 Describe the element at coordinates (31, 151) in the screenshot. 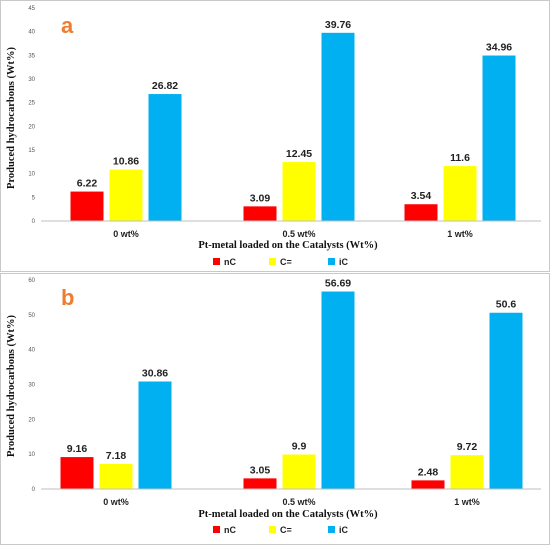

I see `y-tick-label: 15` at that location.